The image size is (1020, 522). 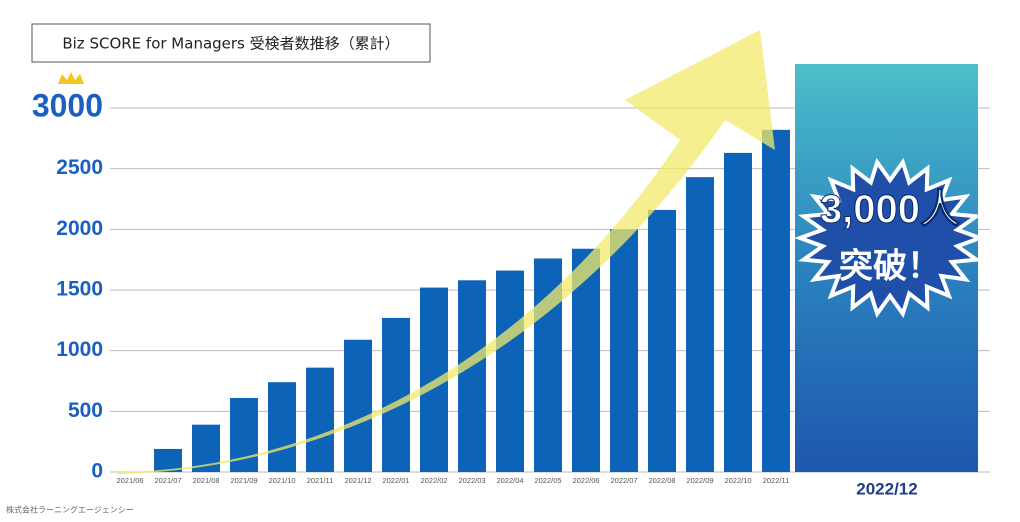 What do you see at coordinates (243, 480) in the screenshot?
I see `x-tick-label: 2021/09` at bounding box center [243, 480].